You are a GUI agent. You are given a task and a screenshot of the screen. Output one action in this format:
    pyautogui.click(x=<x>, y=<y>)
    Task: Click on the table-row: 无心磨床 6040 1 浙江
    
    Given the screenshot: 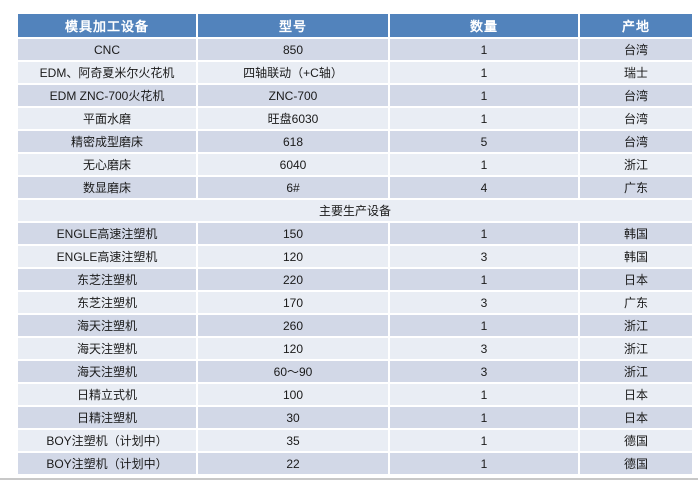 What is the action you would take?
    pyautogui.click(x=355, y=165)
    